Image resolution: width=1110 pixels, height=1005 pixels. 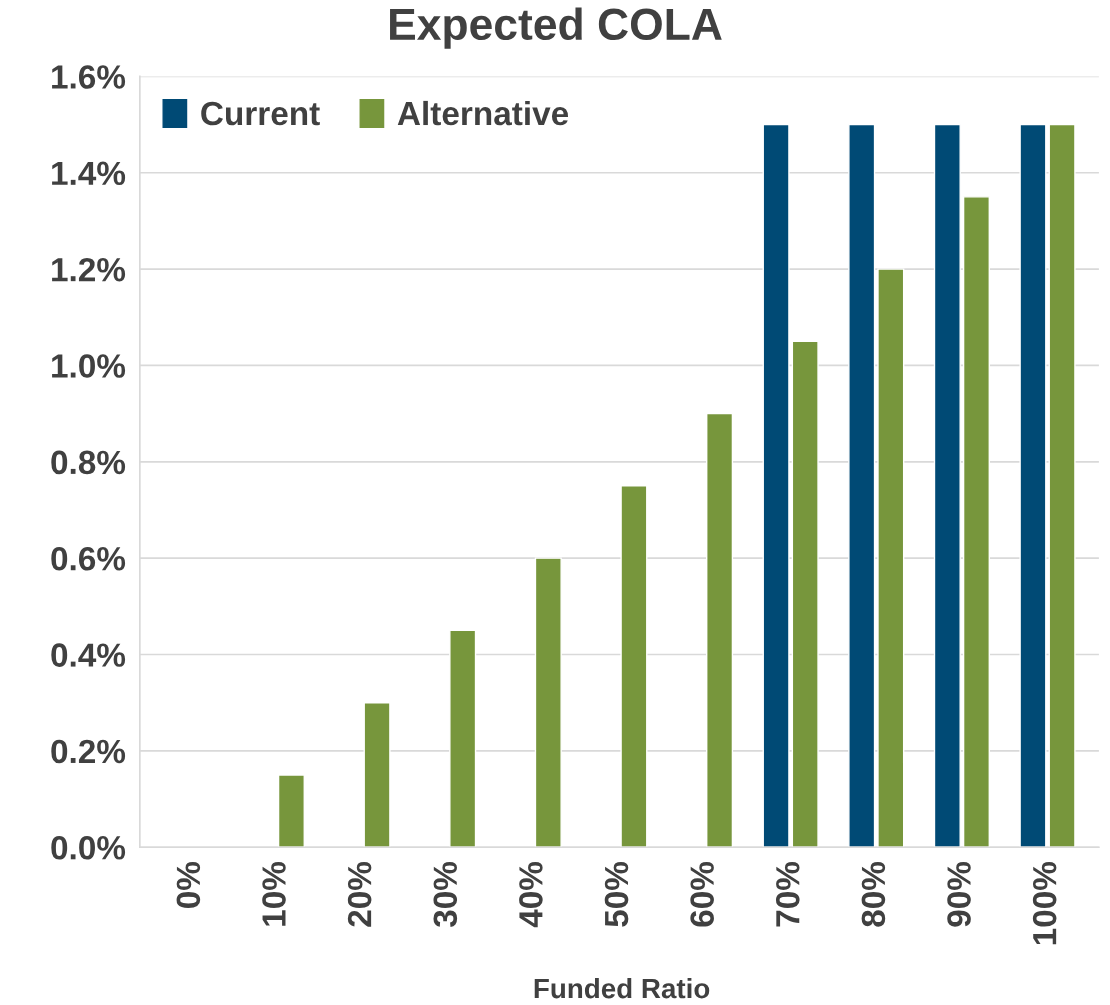 What do you see at coordinates (445, 894) in the screenshot?
I see `x-tick-label: 30%` at bounding box center [445, 894].